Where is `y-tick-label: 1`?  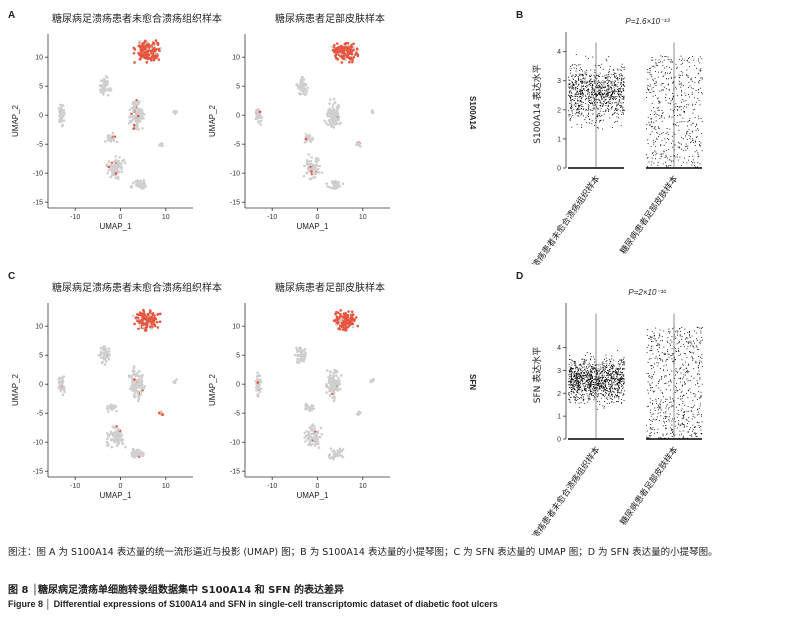 y-tick-label: 1 is located at coordinates (559, 139).